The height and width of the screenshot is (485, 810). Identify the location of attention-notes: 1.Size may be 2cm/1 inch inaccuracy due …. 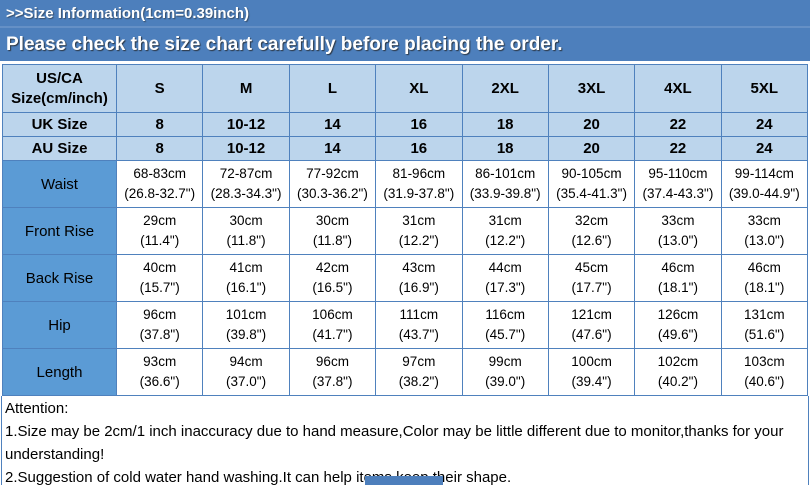
(405, 452).